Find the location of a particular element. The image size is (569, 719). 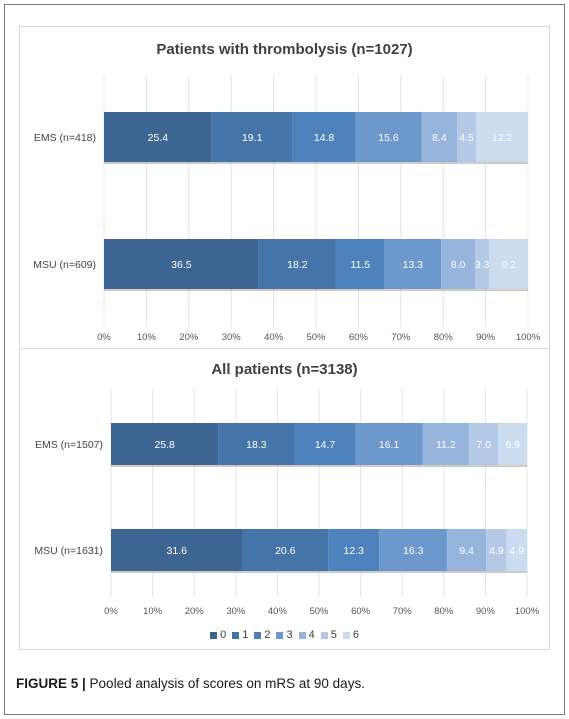

data-label: 14.7 is located at coordinates (325, 445).